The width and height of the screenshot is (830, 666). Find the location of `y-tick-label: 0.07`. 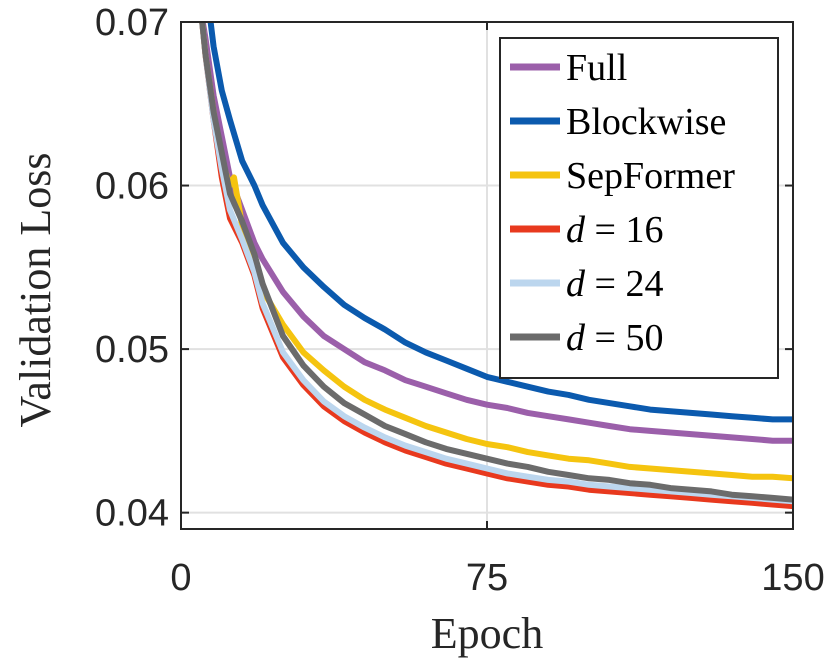

y-tick-label: 0.07 is located at coordinates (132, 23).